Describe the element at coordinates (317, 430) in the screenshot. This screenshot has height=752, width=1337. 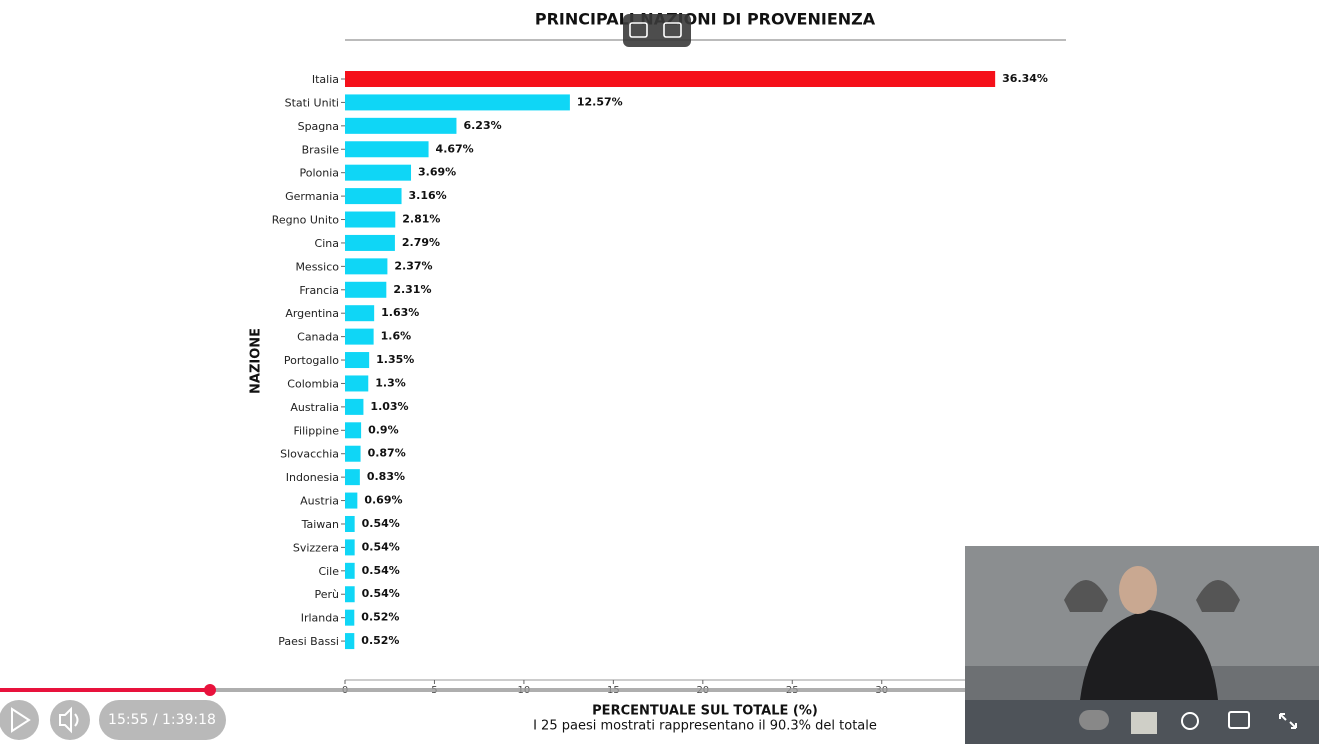
I see `y-tick-label: Filippine` at that location.